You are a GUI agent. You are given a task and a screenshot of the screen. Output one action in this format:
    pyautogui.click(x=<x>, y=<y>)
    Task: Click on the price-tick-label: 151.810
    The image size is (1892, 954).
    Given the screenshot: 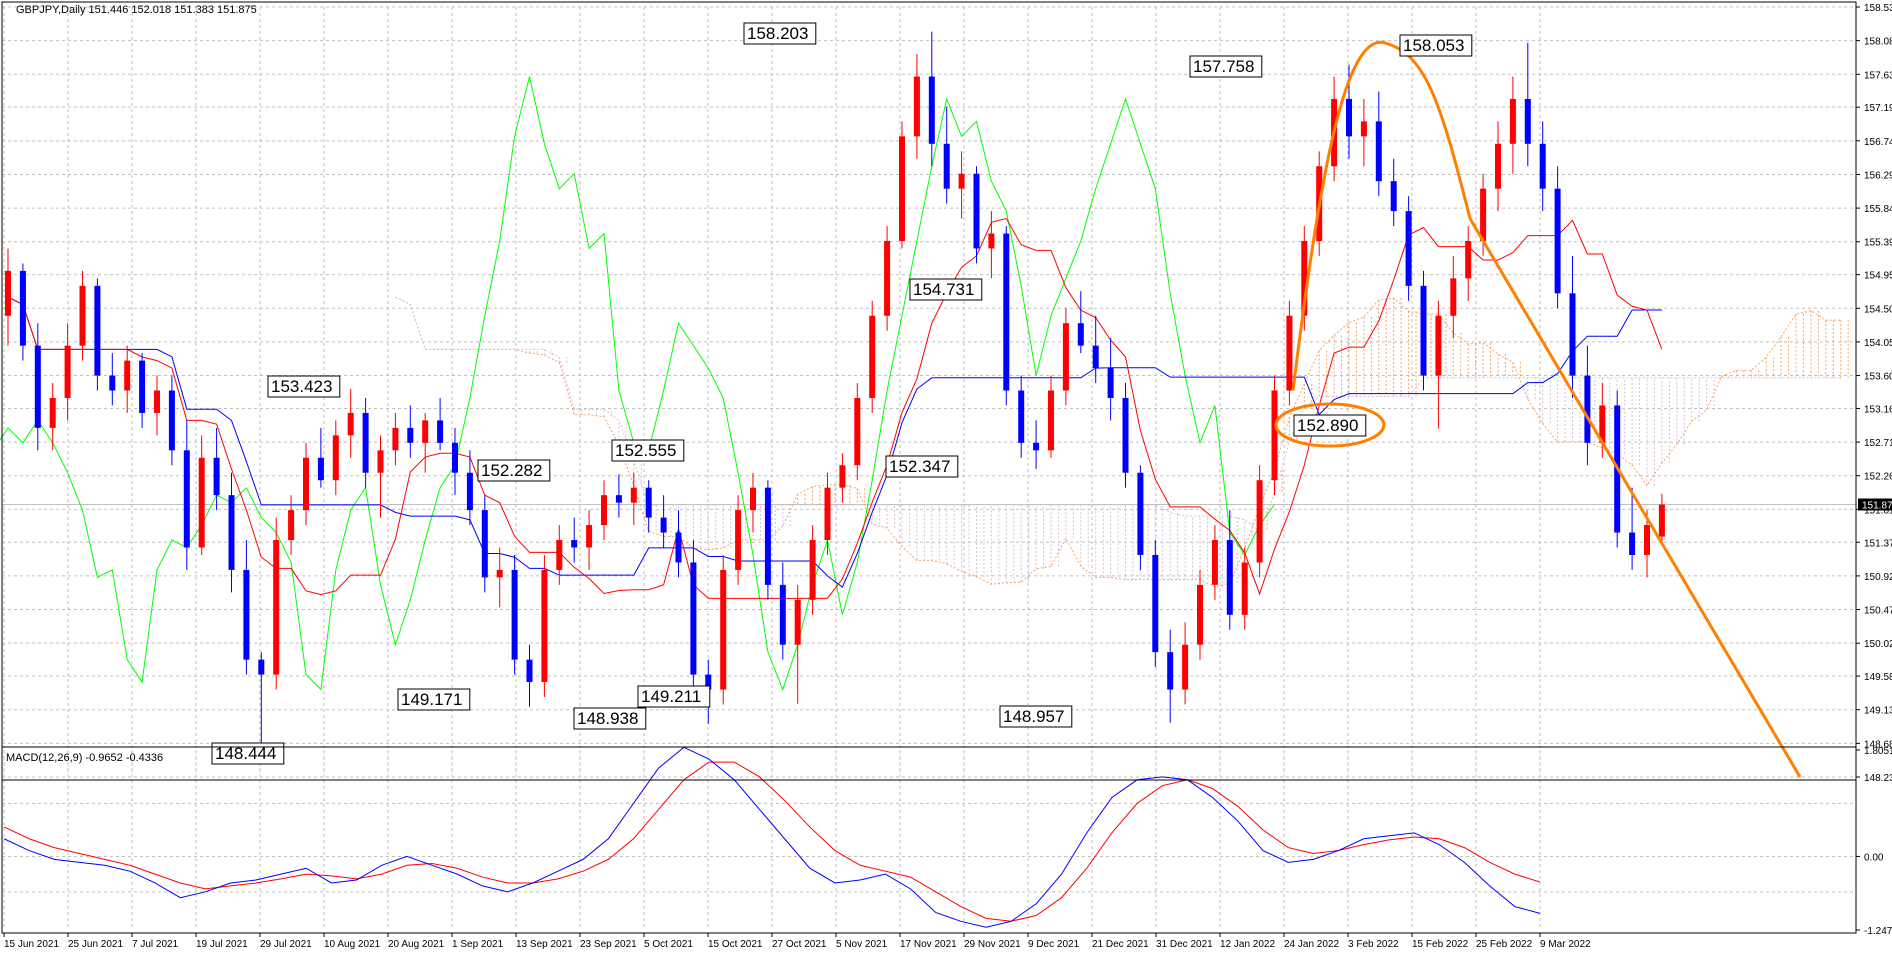 What is the action you would take?
    pyautogui.click(x=1878, y=510)
    